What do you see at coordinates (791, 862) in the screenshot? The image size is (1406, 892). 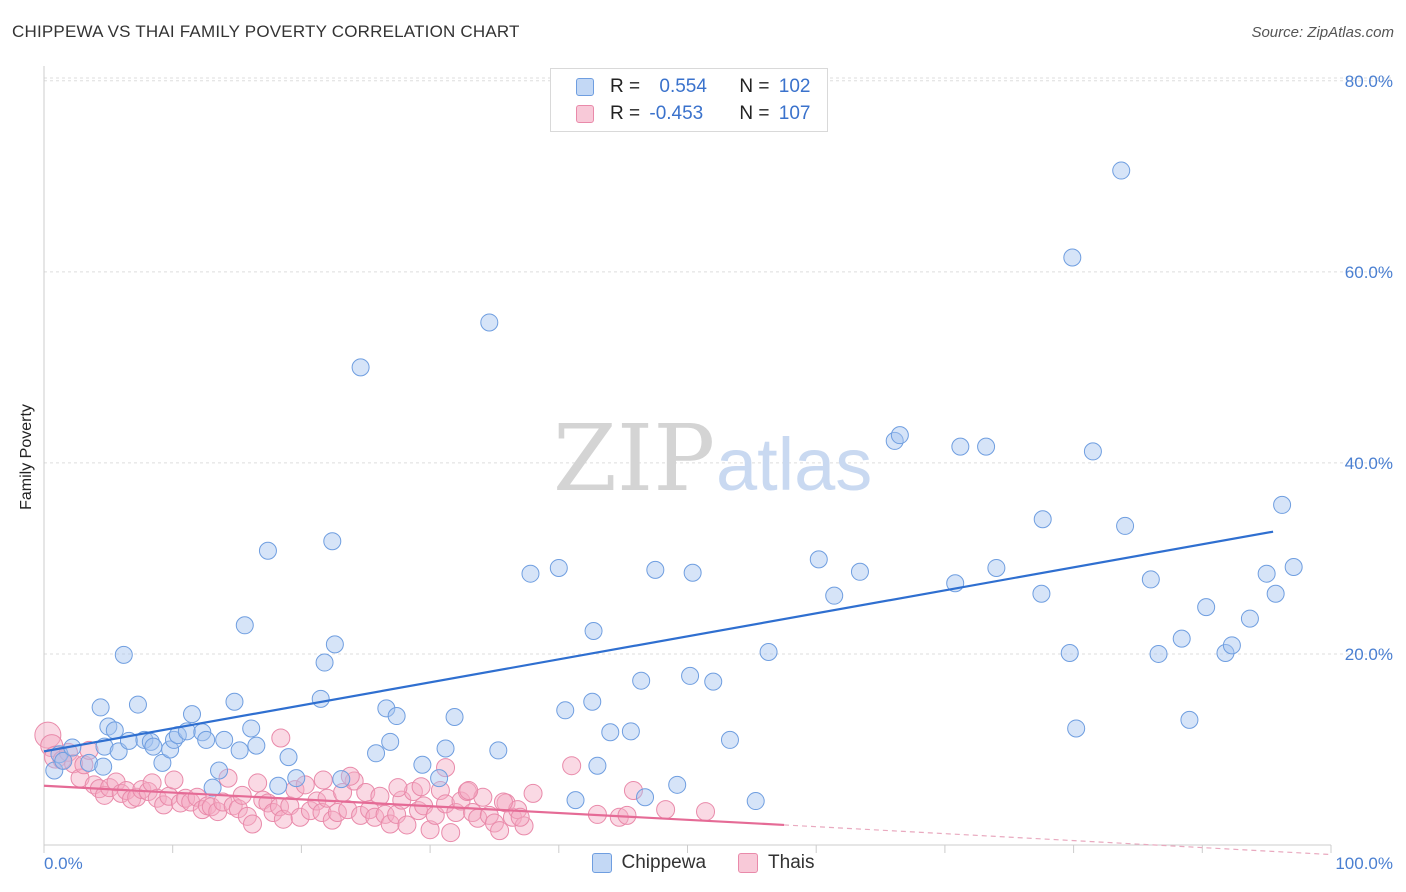 I see `legend-label-thais: Thais` at bounding box center [791, 862].